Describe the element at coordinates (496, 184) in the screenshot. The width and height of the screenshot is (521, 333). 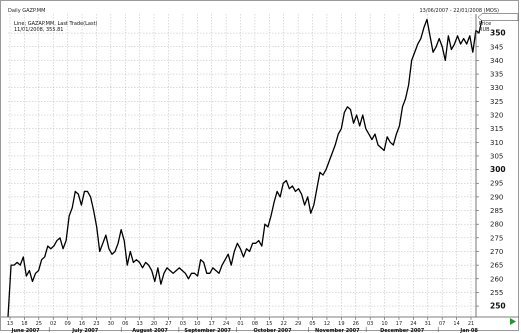
I see `y-tick-label: 295` at that location.